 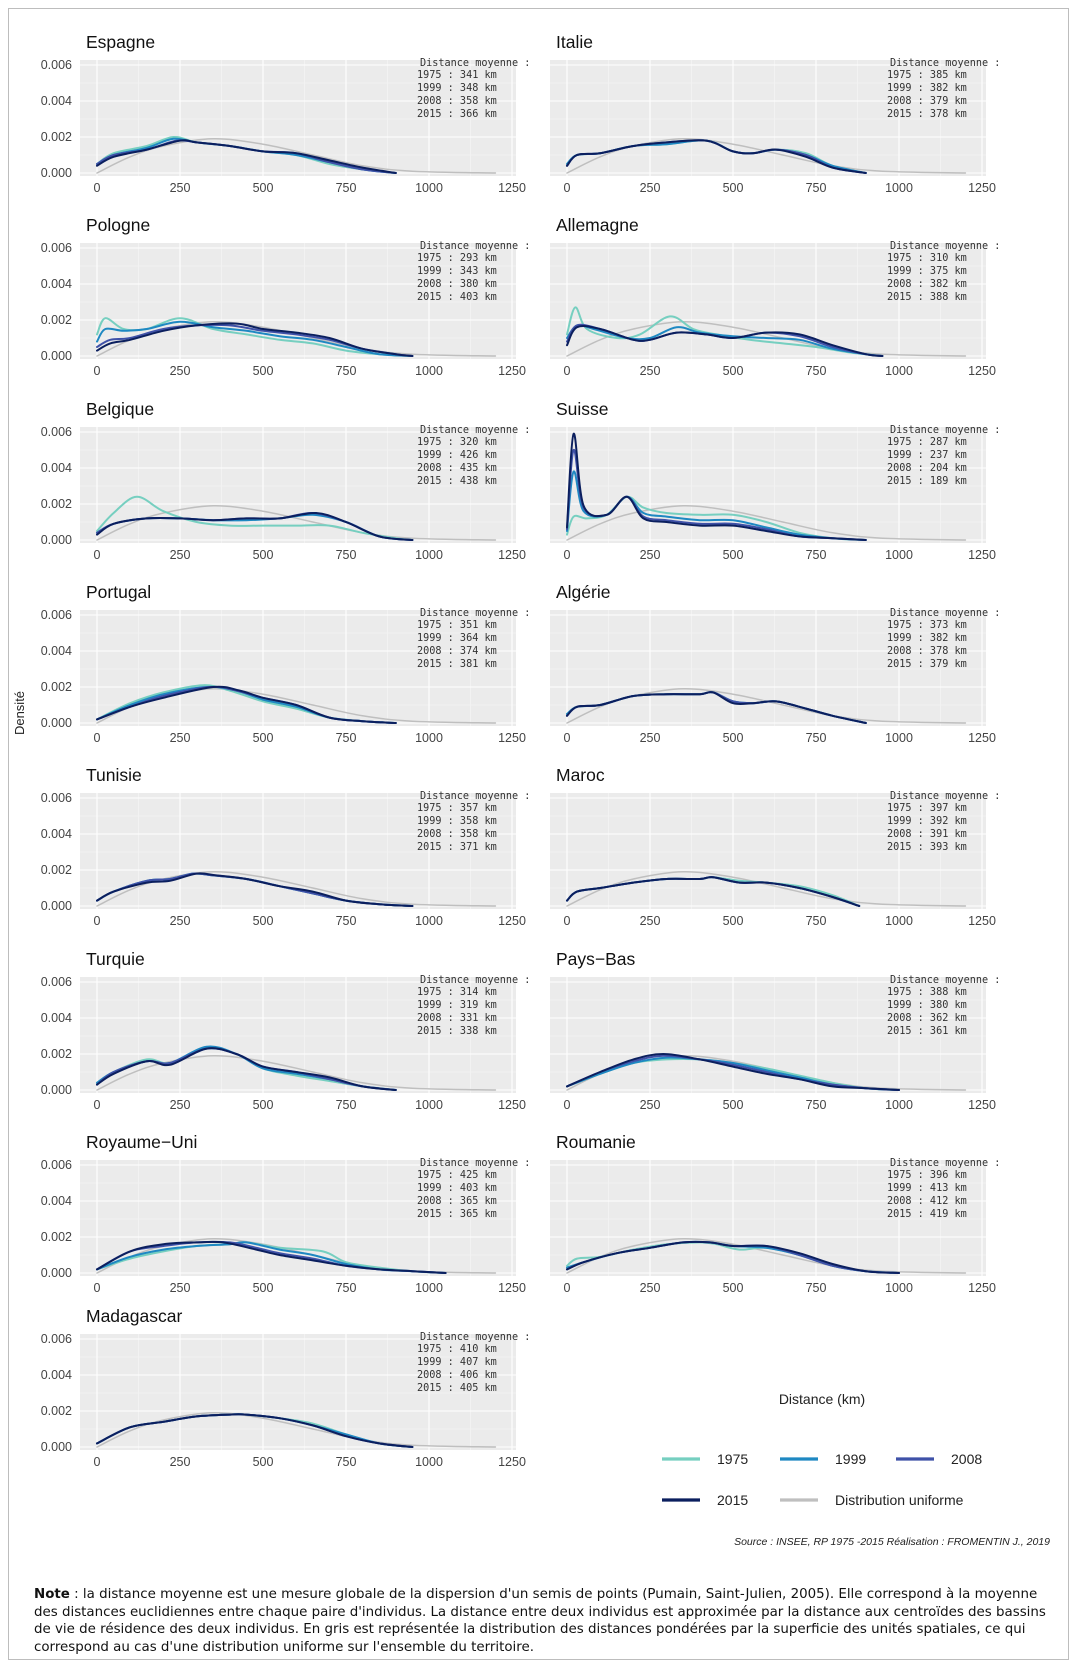 What do you see at coordinates (716, 518) in the screenshot?
I see `series-line-1975` at bounding box center [716, 518].